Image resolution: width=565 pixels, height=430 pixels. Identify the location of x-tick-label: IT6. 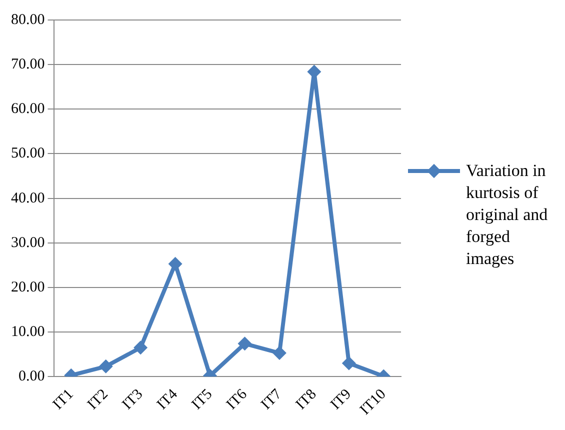
(237, 399).